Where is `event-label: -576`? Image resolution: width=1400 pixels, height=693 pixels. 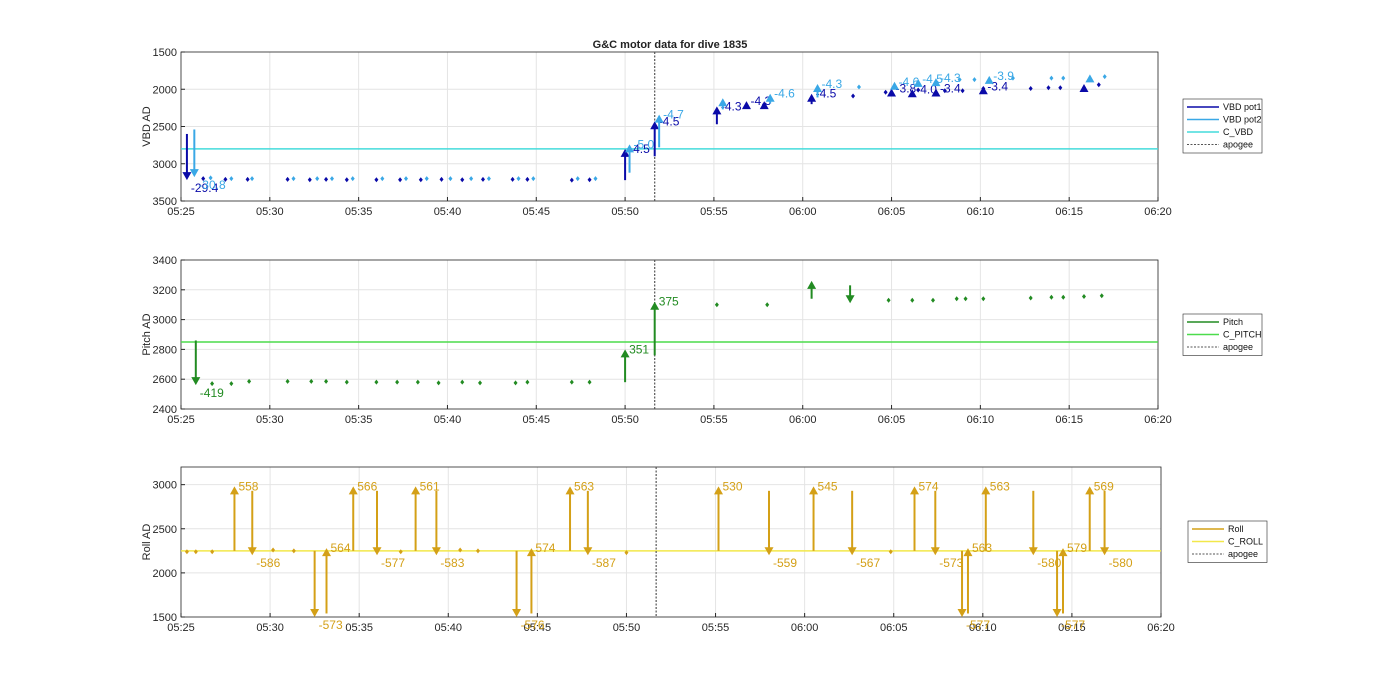 event-label: -576 is located at coordinates (533, 625).